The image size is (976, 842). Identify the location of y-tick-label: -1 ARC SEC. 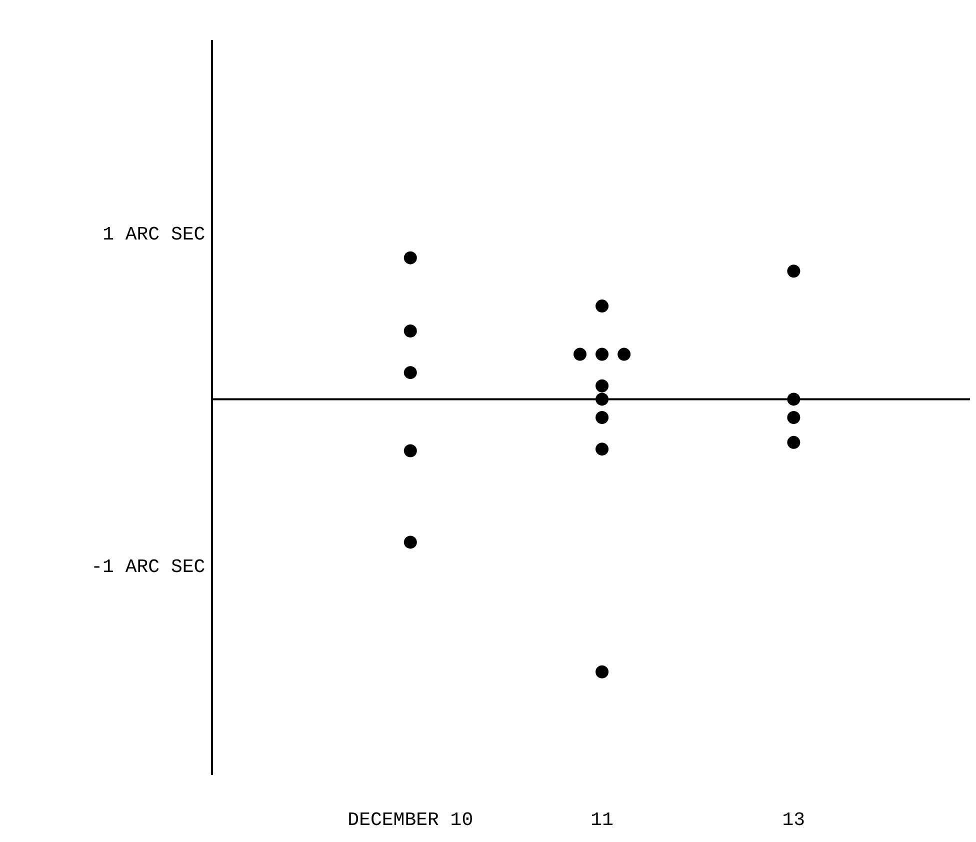
(148, 567).